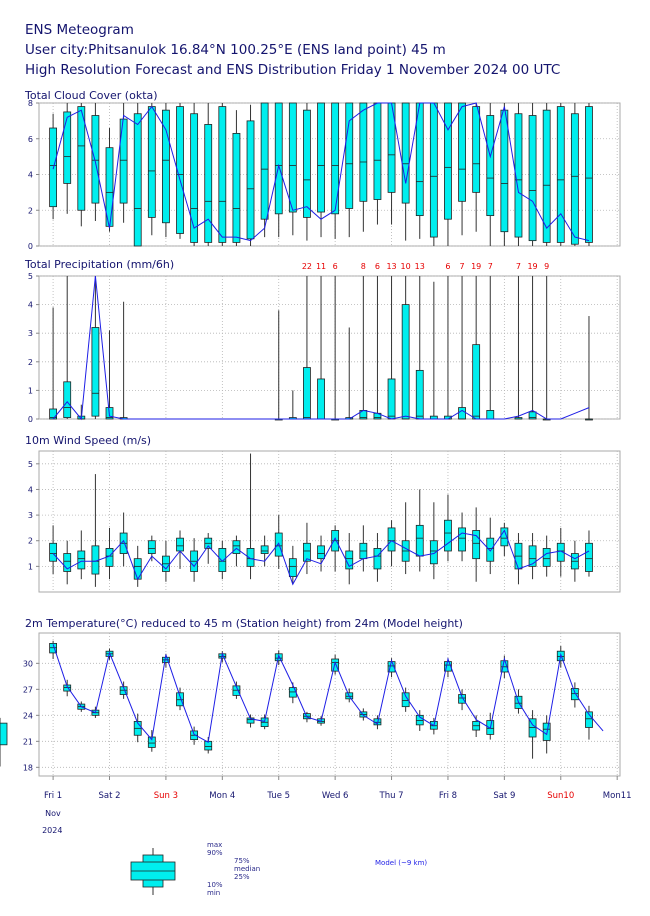  I want to click on y-tick-label: 21, so click(28, 741).